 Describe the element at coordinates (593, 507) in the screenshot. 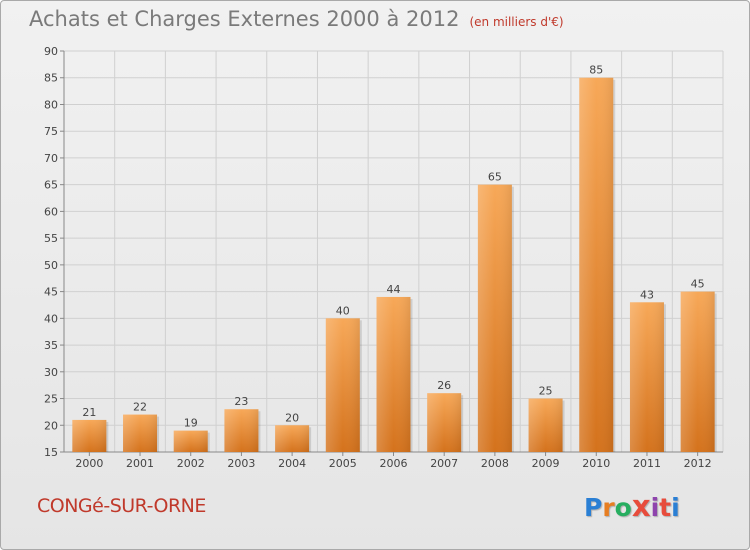

I see `logo-letter: P` at that location.